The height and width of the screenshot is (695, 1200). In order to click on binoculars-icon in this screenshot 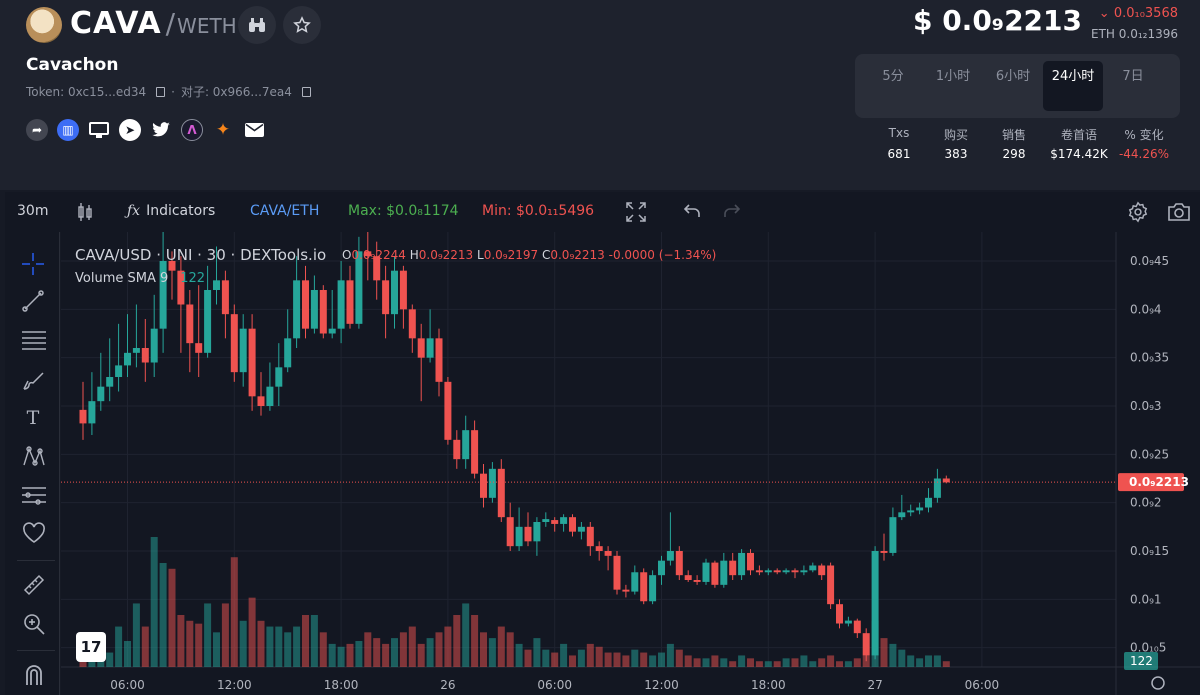, I will do `click(257, 25)`.